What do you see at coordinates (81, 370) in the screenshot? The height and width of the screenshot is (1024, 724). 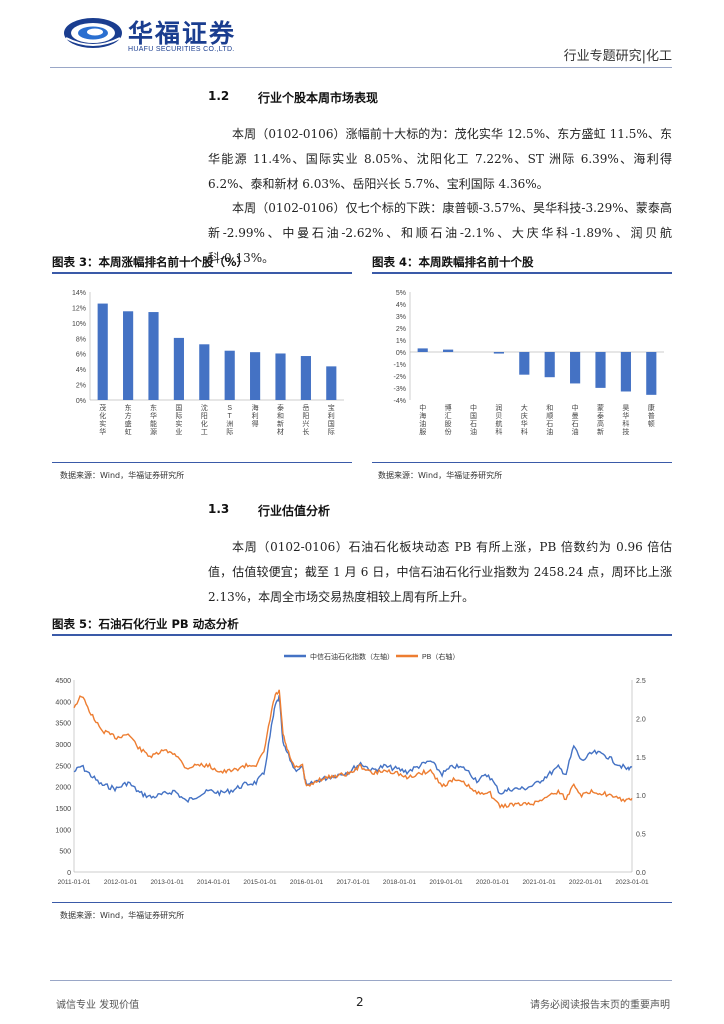 I see `fig3-ytick-label: 4%` at bounding box center [81, 370].